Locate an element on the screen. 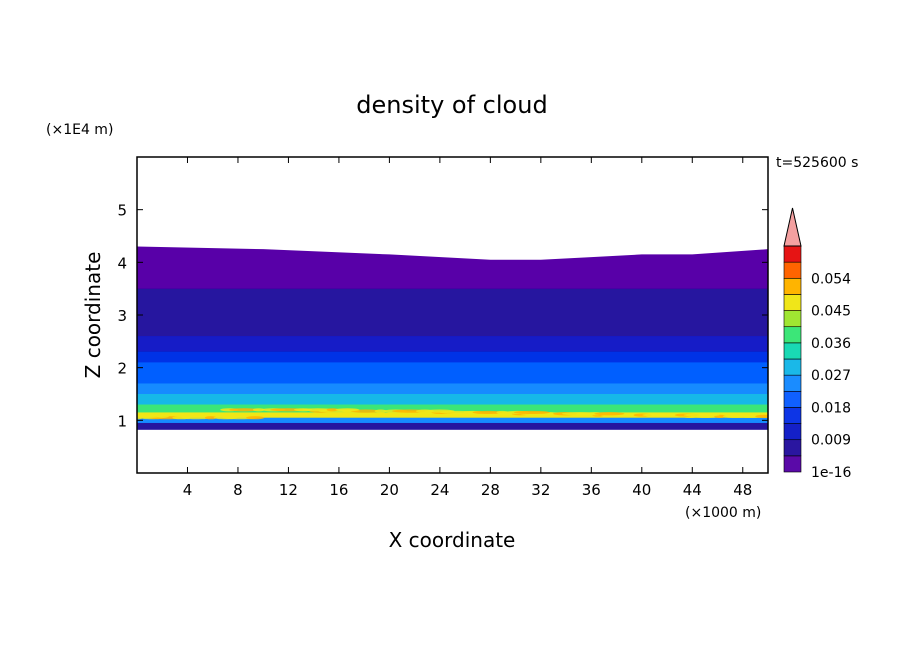 The width and height of the screenshot is (904, 654). colorbar-tick-label: 0.054 is located at coordinates (831, 279).